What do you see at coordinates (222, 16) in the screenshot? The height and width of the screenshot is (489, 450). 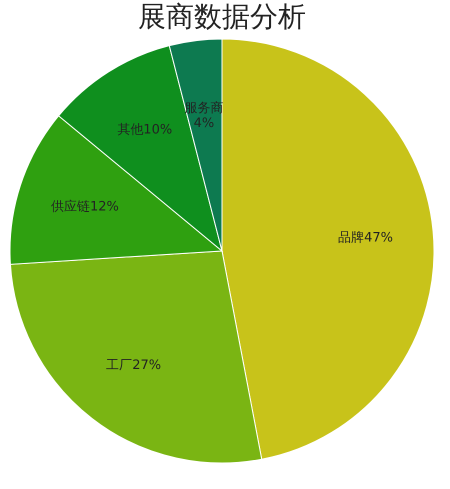 I see `chart-title: 展商数据分析` at bounding box center [222, 16].